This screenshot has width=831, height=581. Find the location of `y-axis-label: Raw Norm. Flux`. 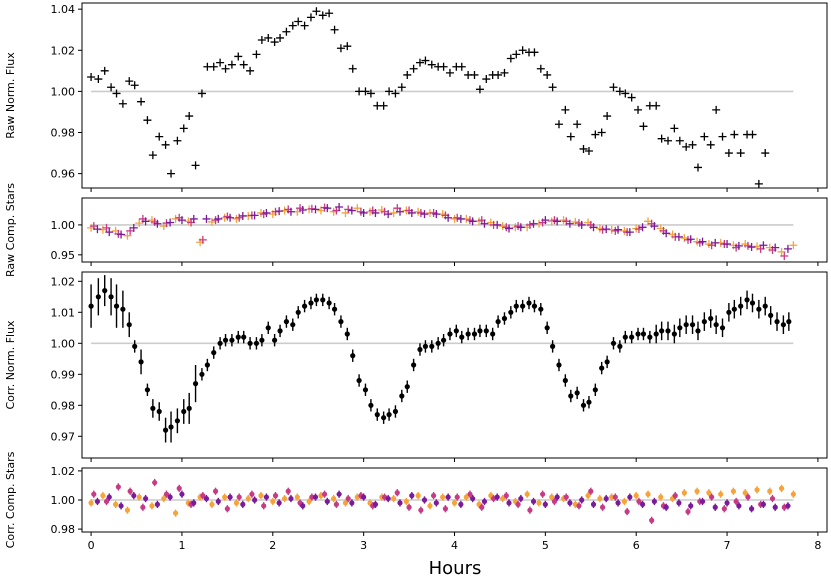

y-axis-label: Raw Norm. Flux is located at coordinates (10, 95).